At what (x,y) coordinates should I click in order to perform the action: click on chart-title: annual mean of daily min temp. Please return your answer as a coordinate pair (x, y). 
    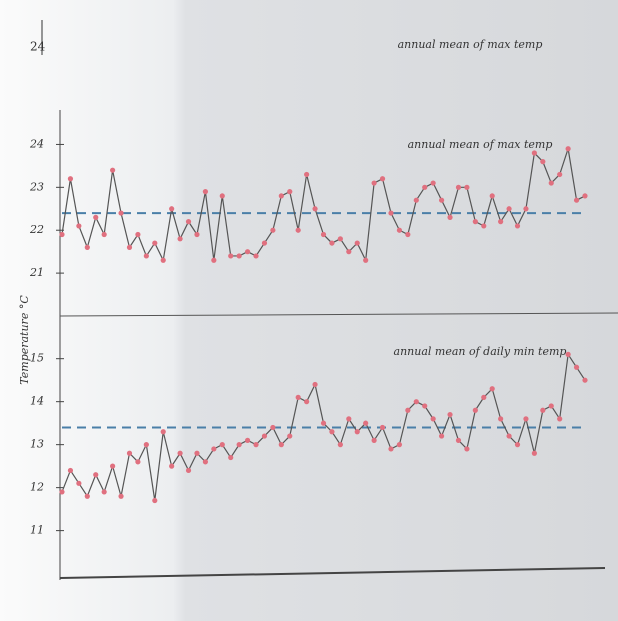
    Looking at the image, I should click on (480, 351).